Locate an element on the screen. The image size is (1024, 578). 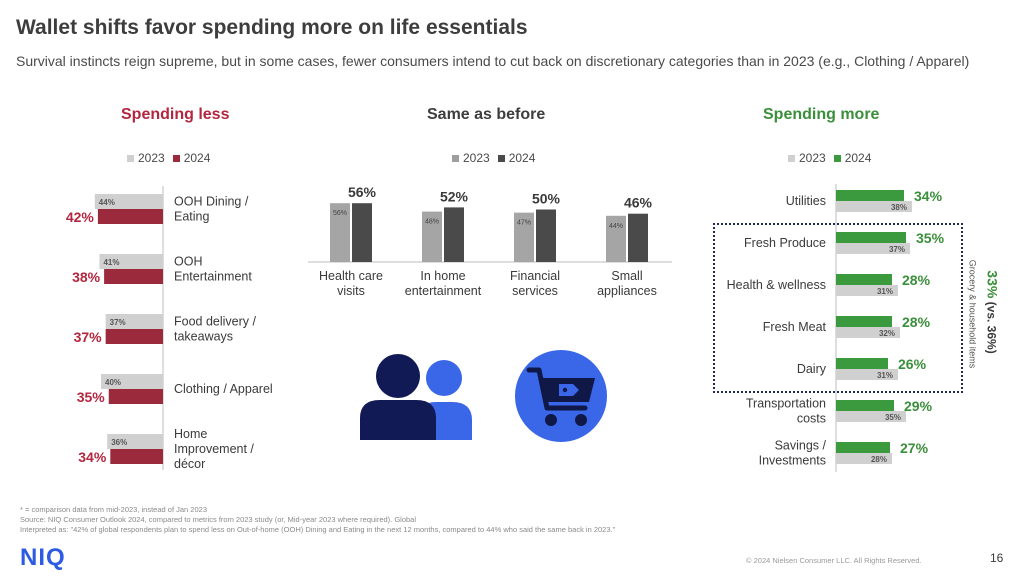
bar-2023-label: 48% is located at coordinates (432, 222).